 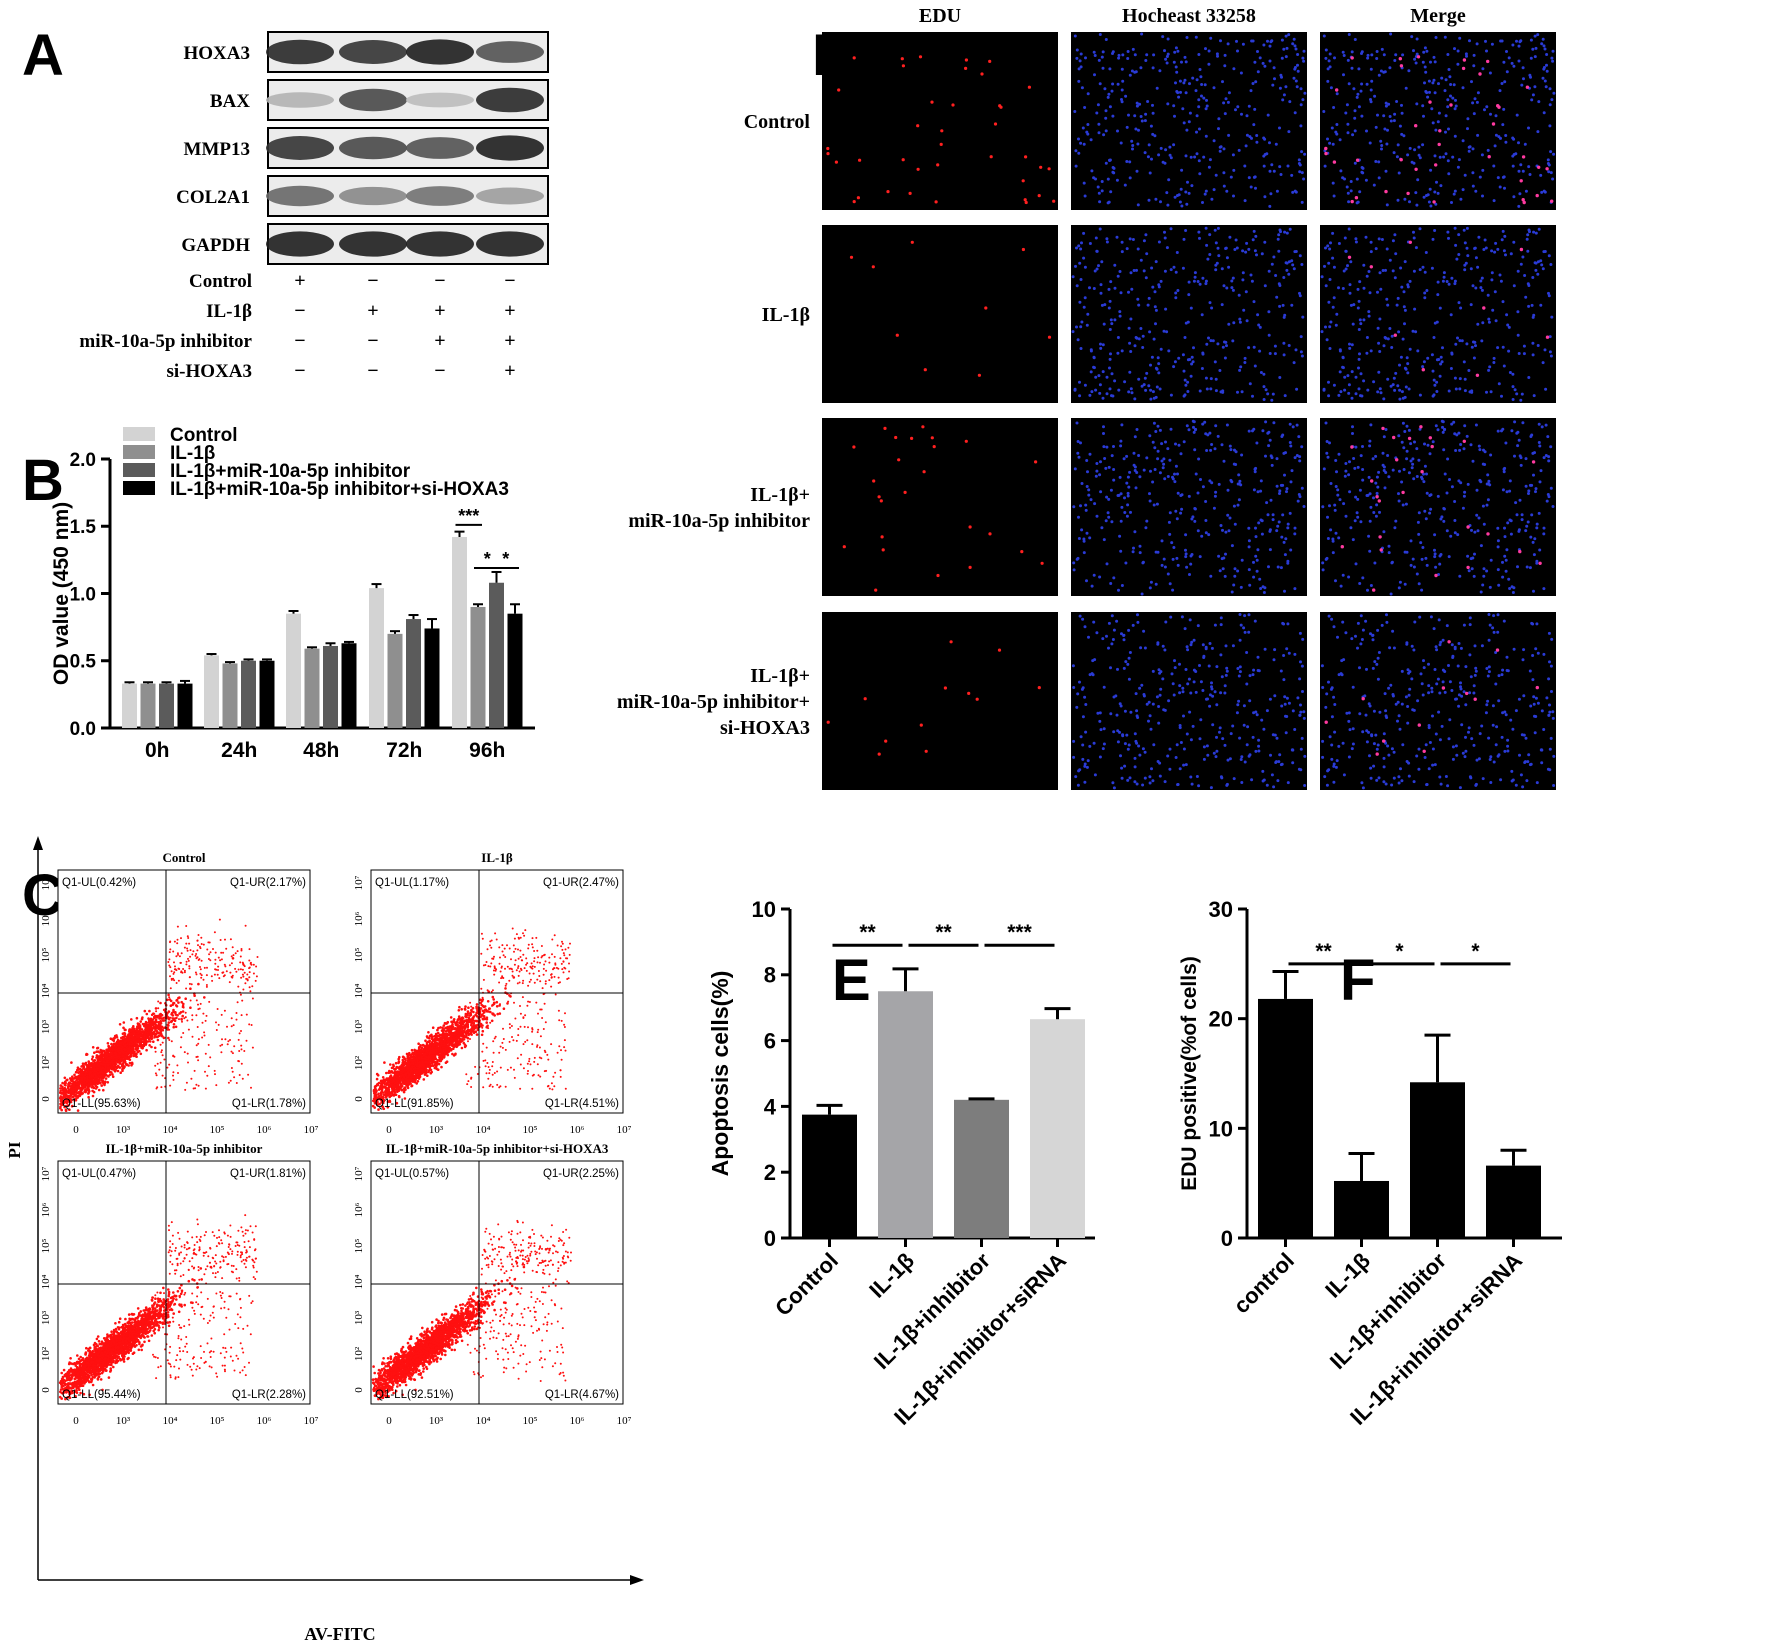 What do you see at coordinates (299, 341) in the screenshot?
I see `condition-mark: −` at bounding box center [299, 341].